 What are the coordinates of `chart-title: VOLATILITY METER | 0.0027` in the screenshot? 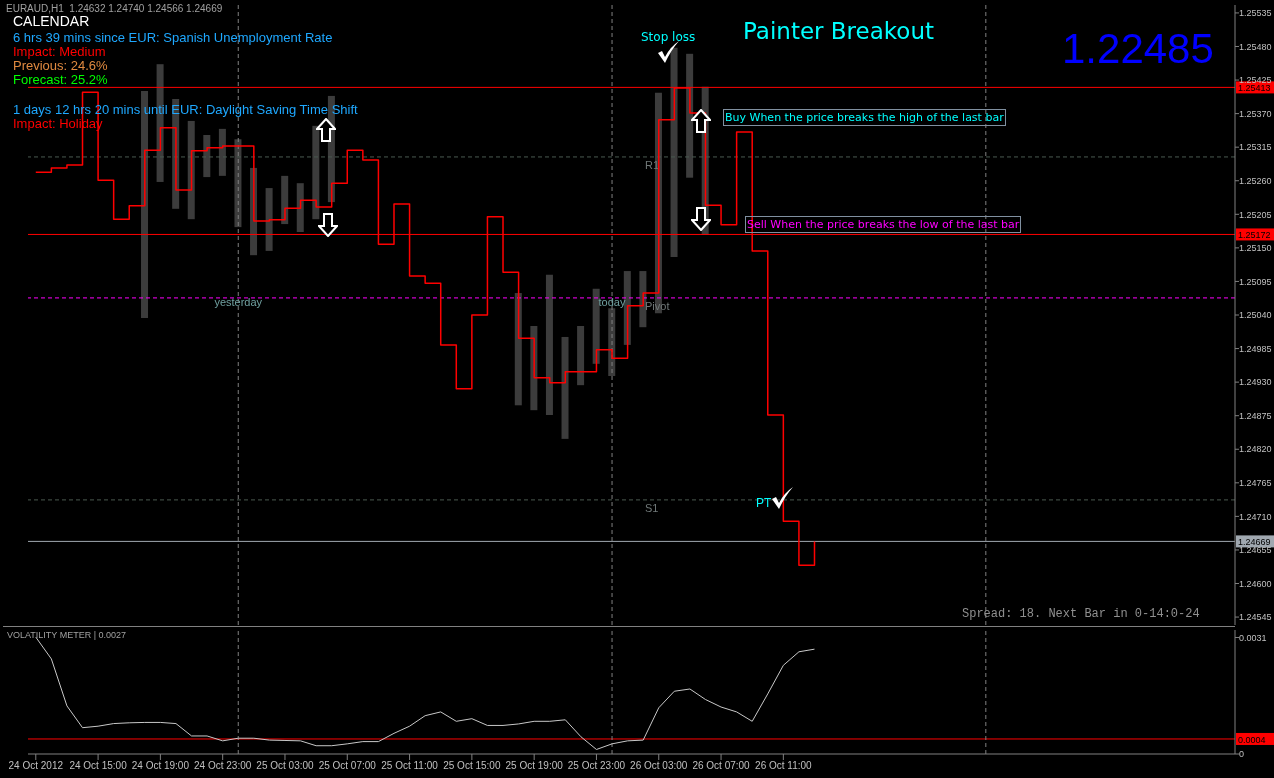 It's located at (67, 635).